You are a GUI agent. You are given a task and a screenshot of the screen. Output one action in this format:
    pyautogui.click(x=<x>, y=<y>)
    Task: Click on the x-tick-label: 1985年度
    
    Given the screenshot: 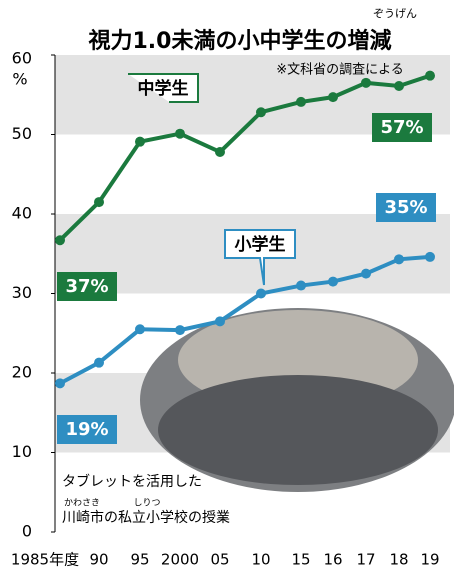 What is the action you would take?
    pyautogui.click(x=45, y=560)
    